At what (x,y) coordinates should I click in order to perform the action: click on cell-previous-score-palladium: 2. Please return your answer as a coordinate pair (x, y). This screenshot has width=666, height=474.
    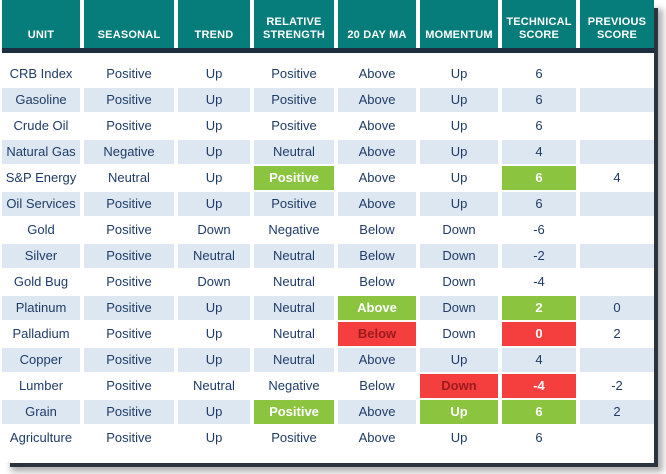
    Looking at the image, I should click on (617, 334).